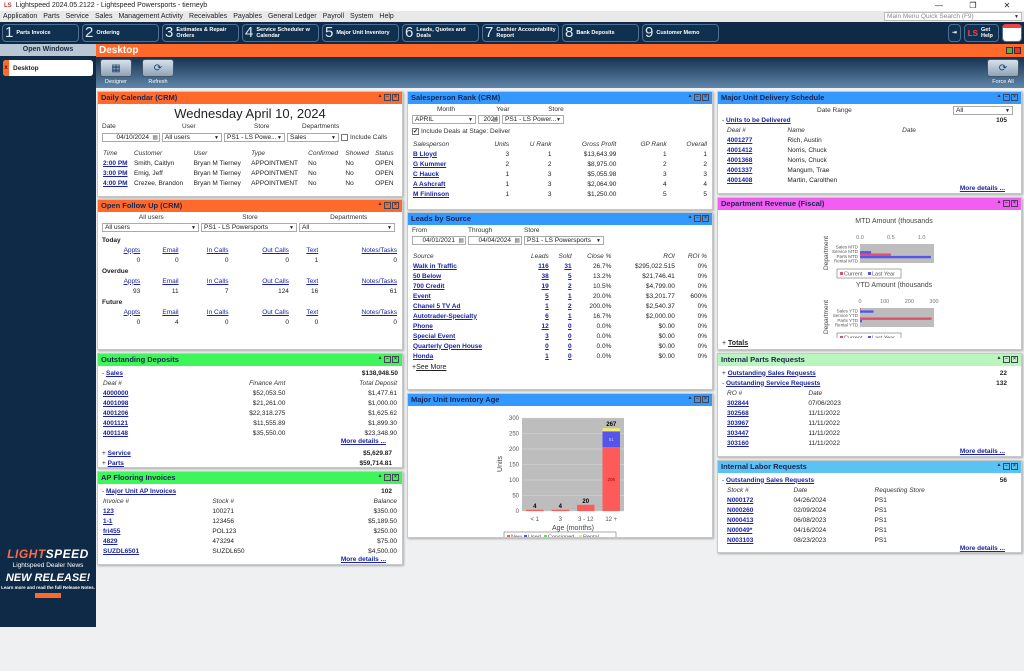 Image resolution: width=1024 pixels, height=671 pixels. I want to click on menu-parts: Parts, so click(51, 16).